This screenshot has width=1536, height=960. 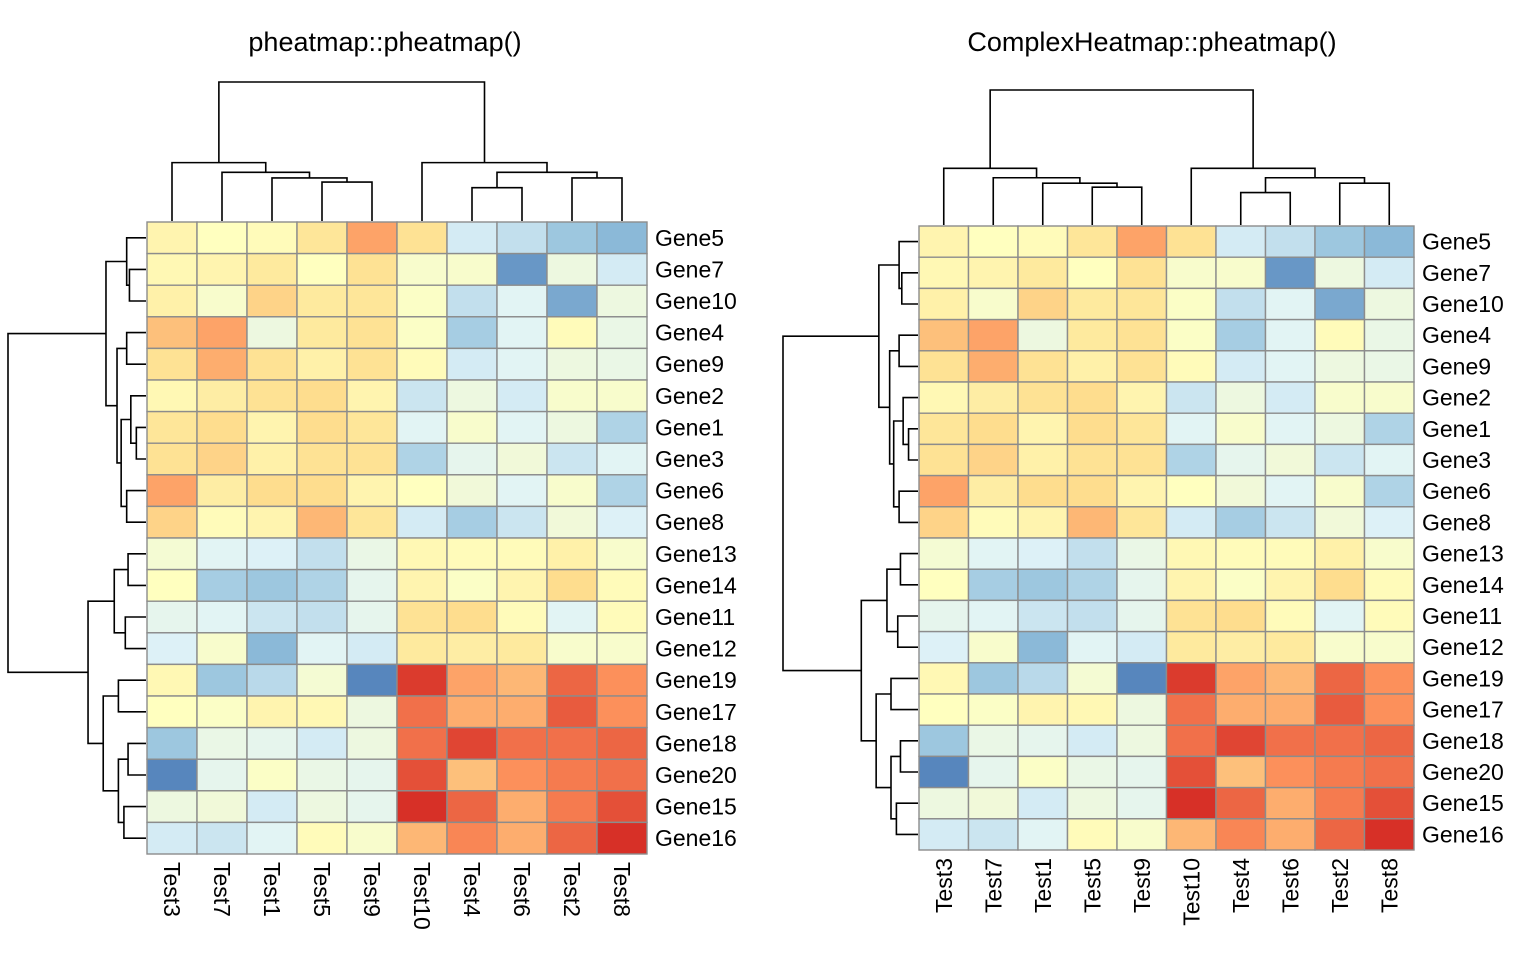 What do you see at coordinates (1463, 304) in the screenshot?
I see `row-label: Gene10` at bounding box center [1463, 304].